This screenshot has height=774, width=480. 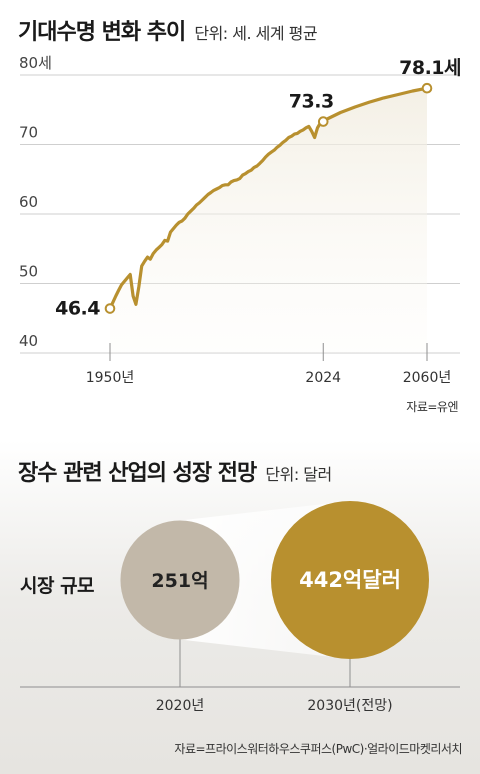 I want to click on y-tick-label: 70, so click(x=28, y=133).